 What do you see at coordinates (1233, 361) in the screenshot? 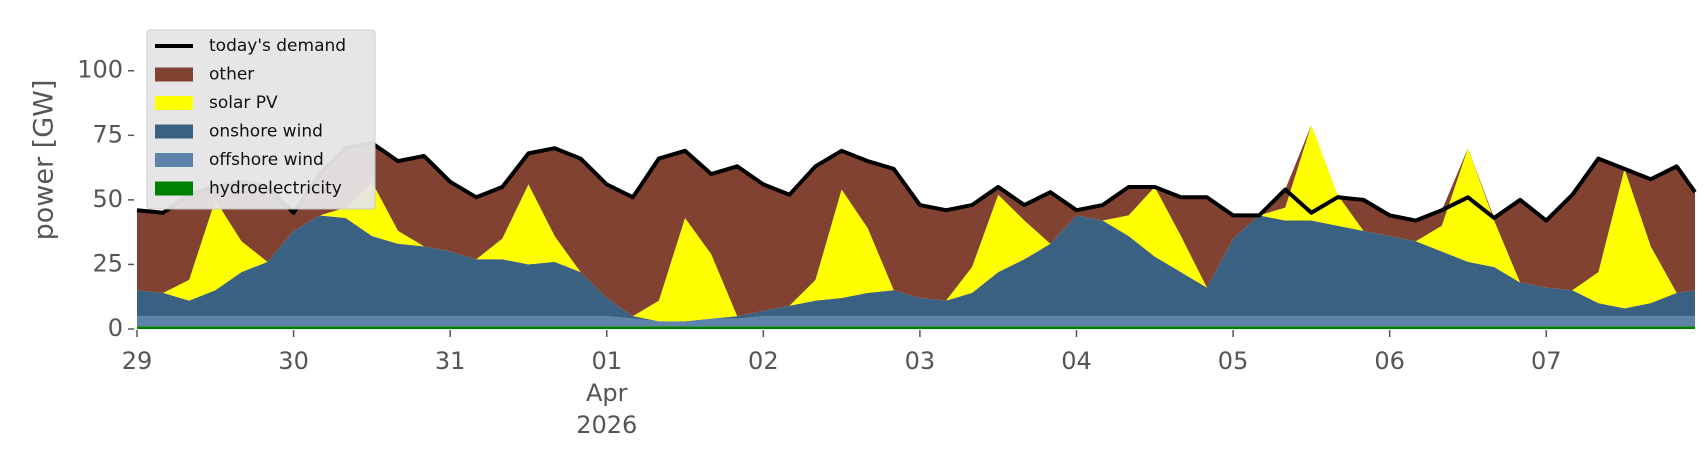
I see `x-tick-label: 05` at bounding box center [1233, 361].